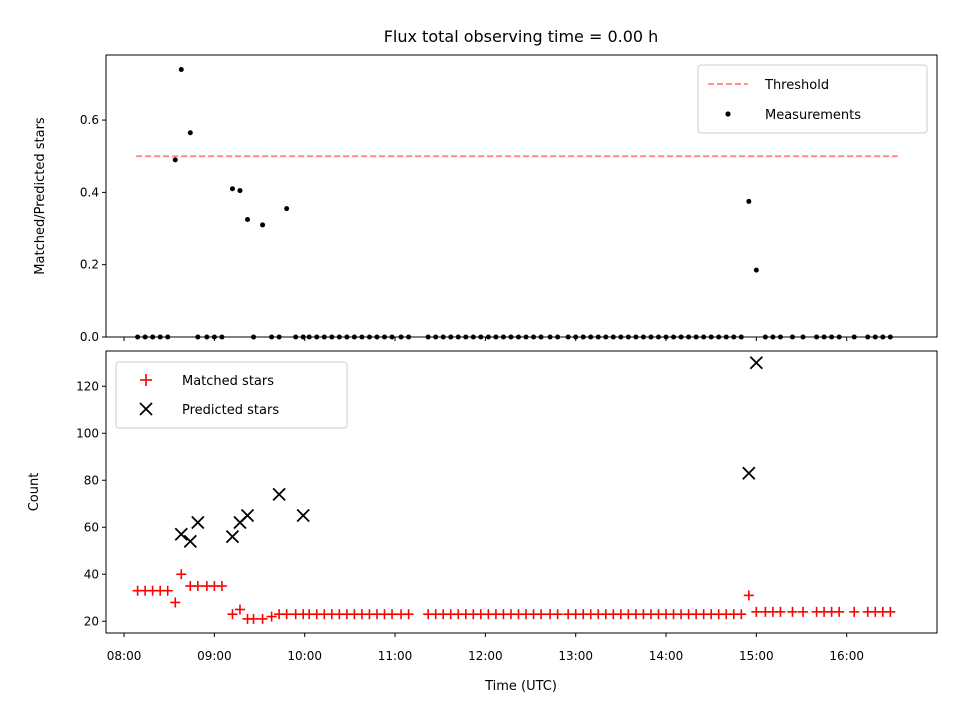 The image size is (960, 720). What do you see at coordinates (91, 527) in the screenshot?
I see `y-tick-label: 60` at bounding box center [91, 527].